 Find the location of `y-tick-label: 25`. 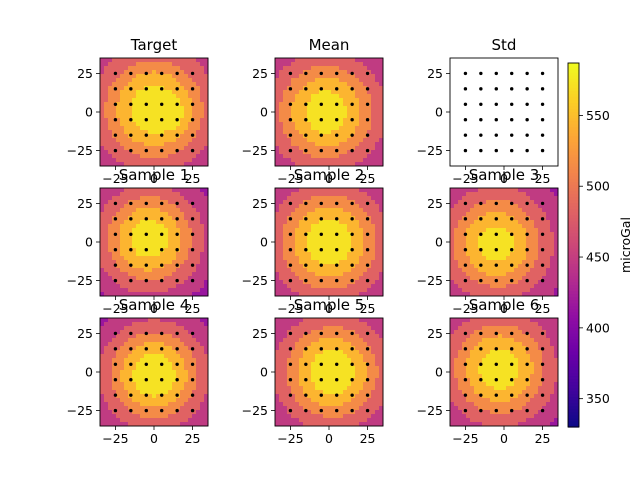

y-tick-label: 25 is located at coordinates (435, 73).